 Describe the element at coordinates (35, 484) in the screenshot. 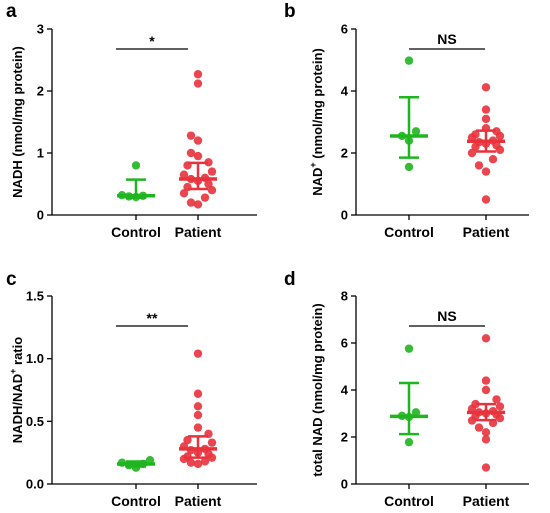

I see `y-tick-label: 0.0` at that location.